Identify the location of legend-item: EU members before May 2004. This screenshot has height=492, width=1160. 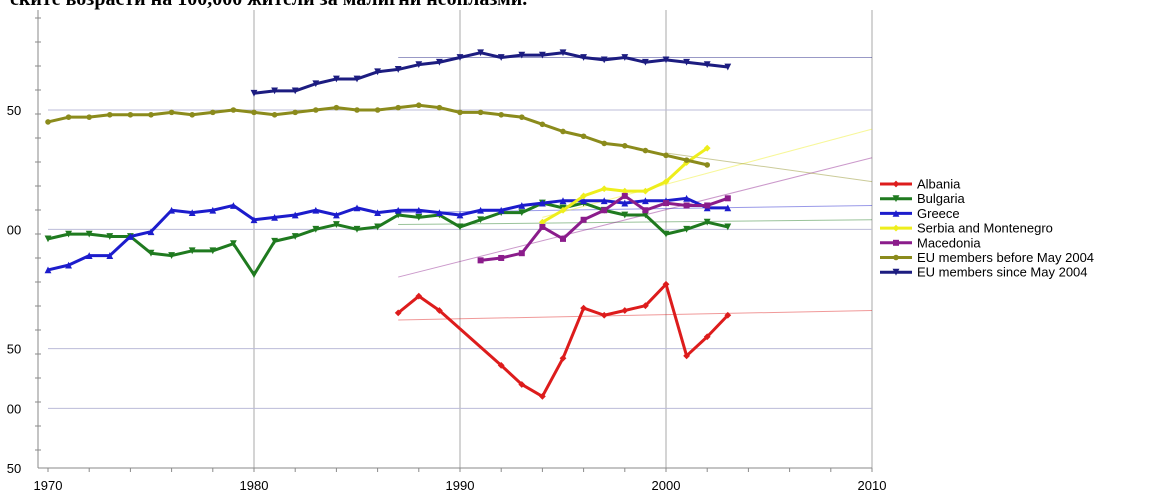
(987, 257).